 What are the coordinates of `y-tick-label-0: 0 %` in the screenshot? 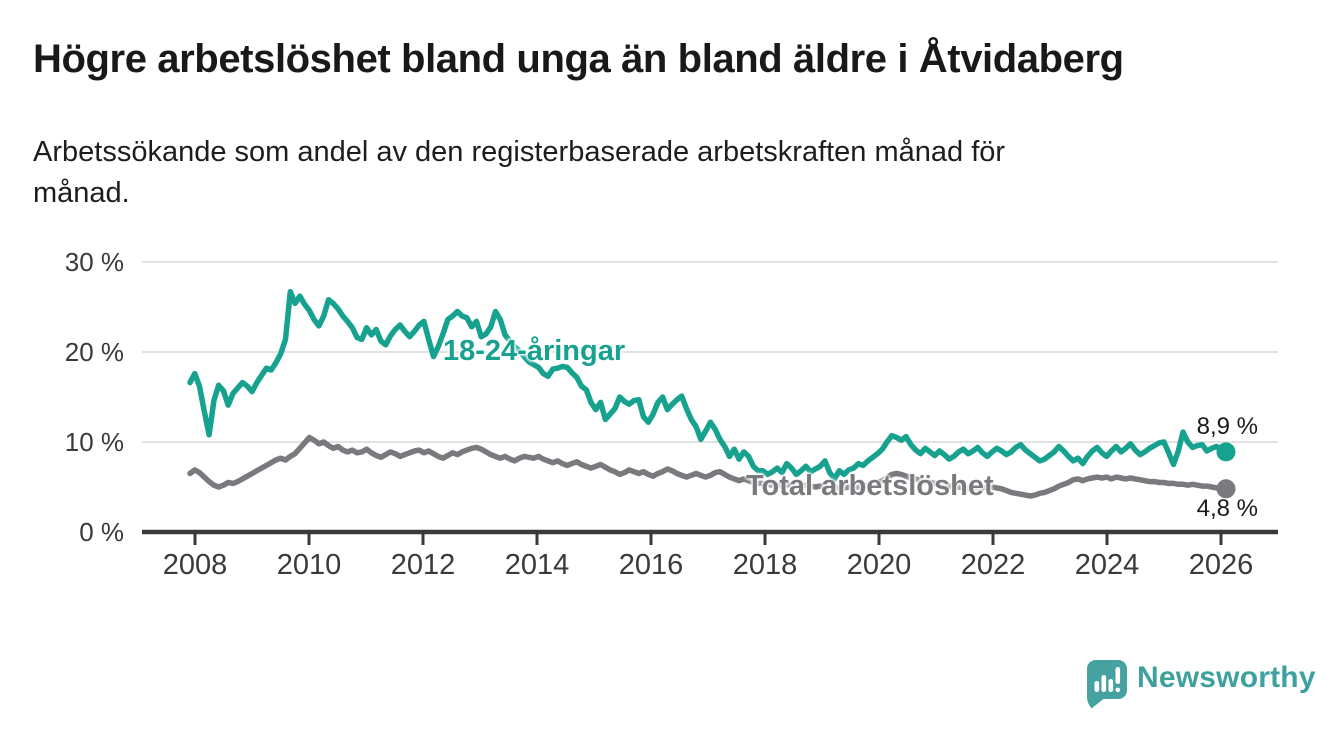 It's located at (101, 532).